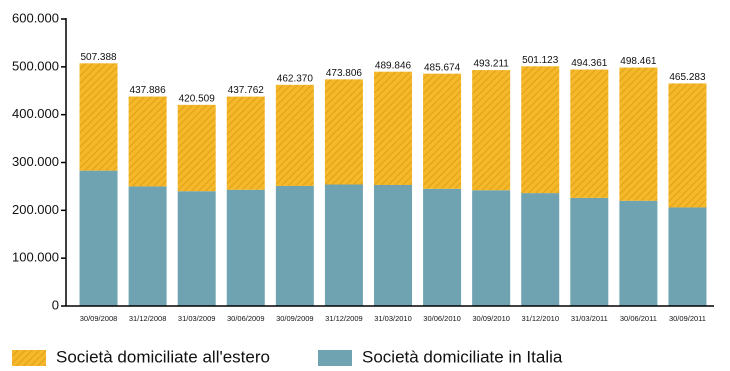  Describe the element at coordinates (295, 318) in the screenshot. I see `x-tick-label: 30/09/2009` at that location.